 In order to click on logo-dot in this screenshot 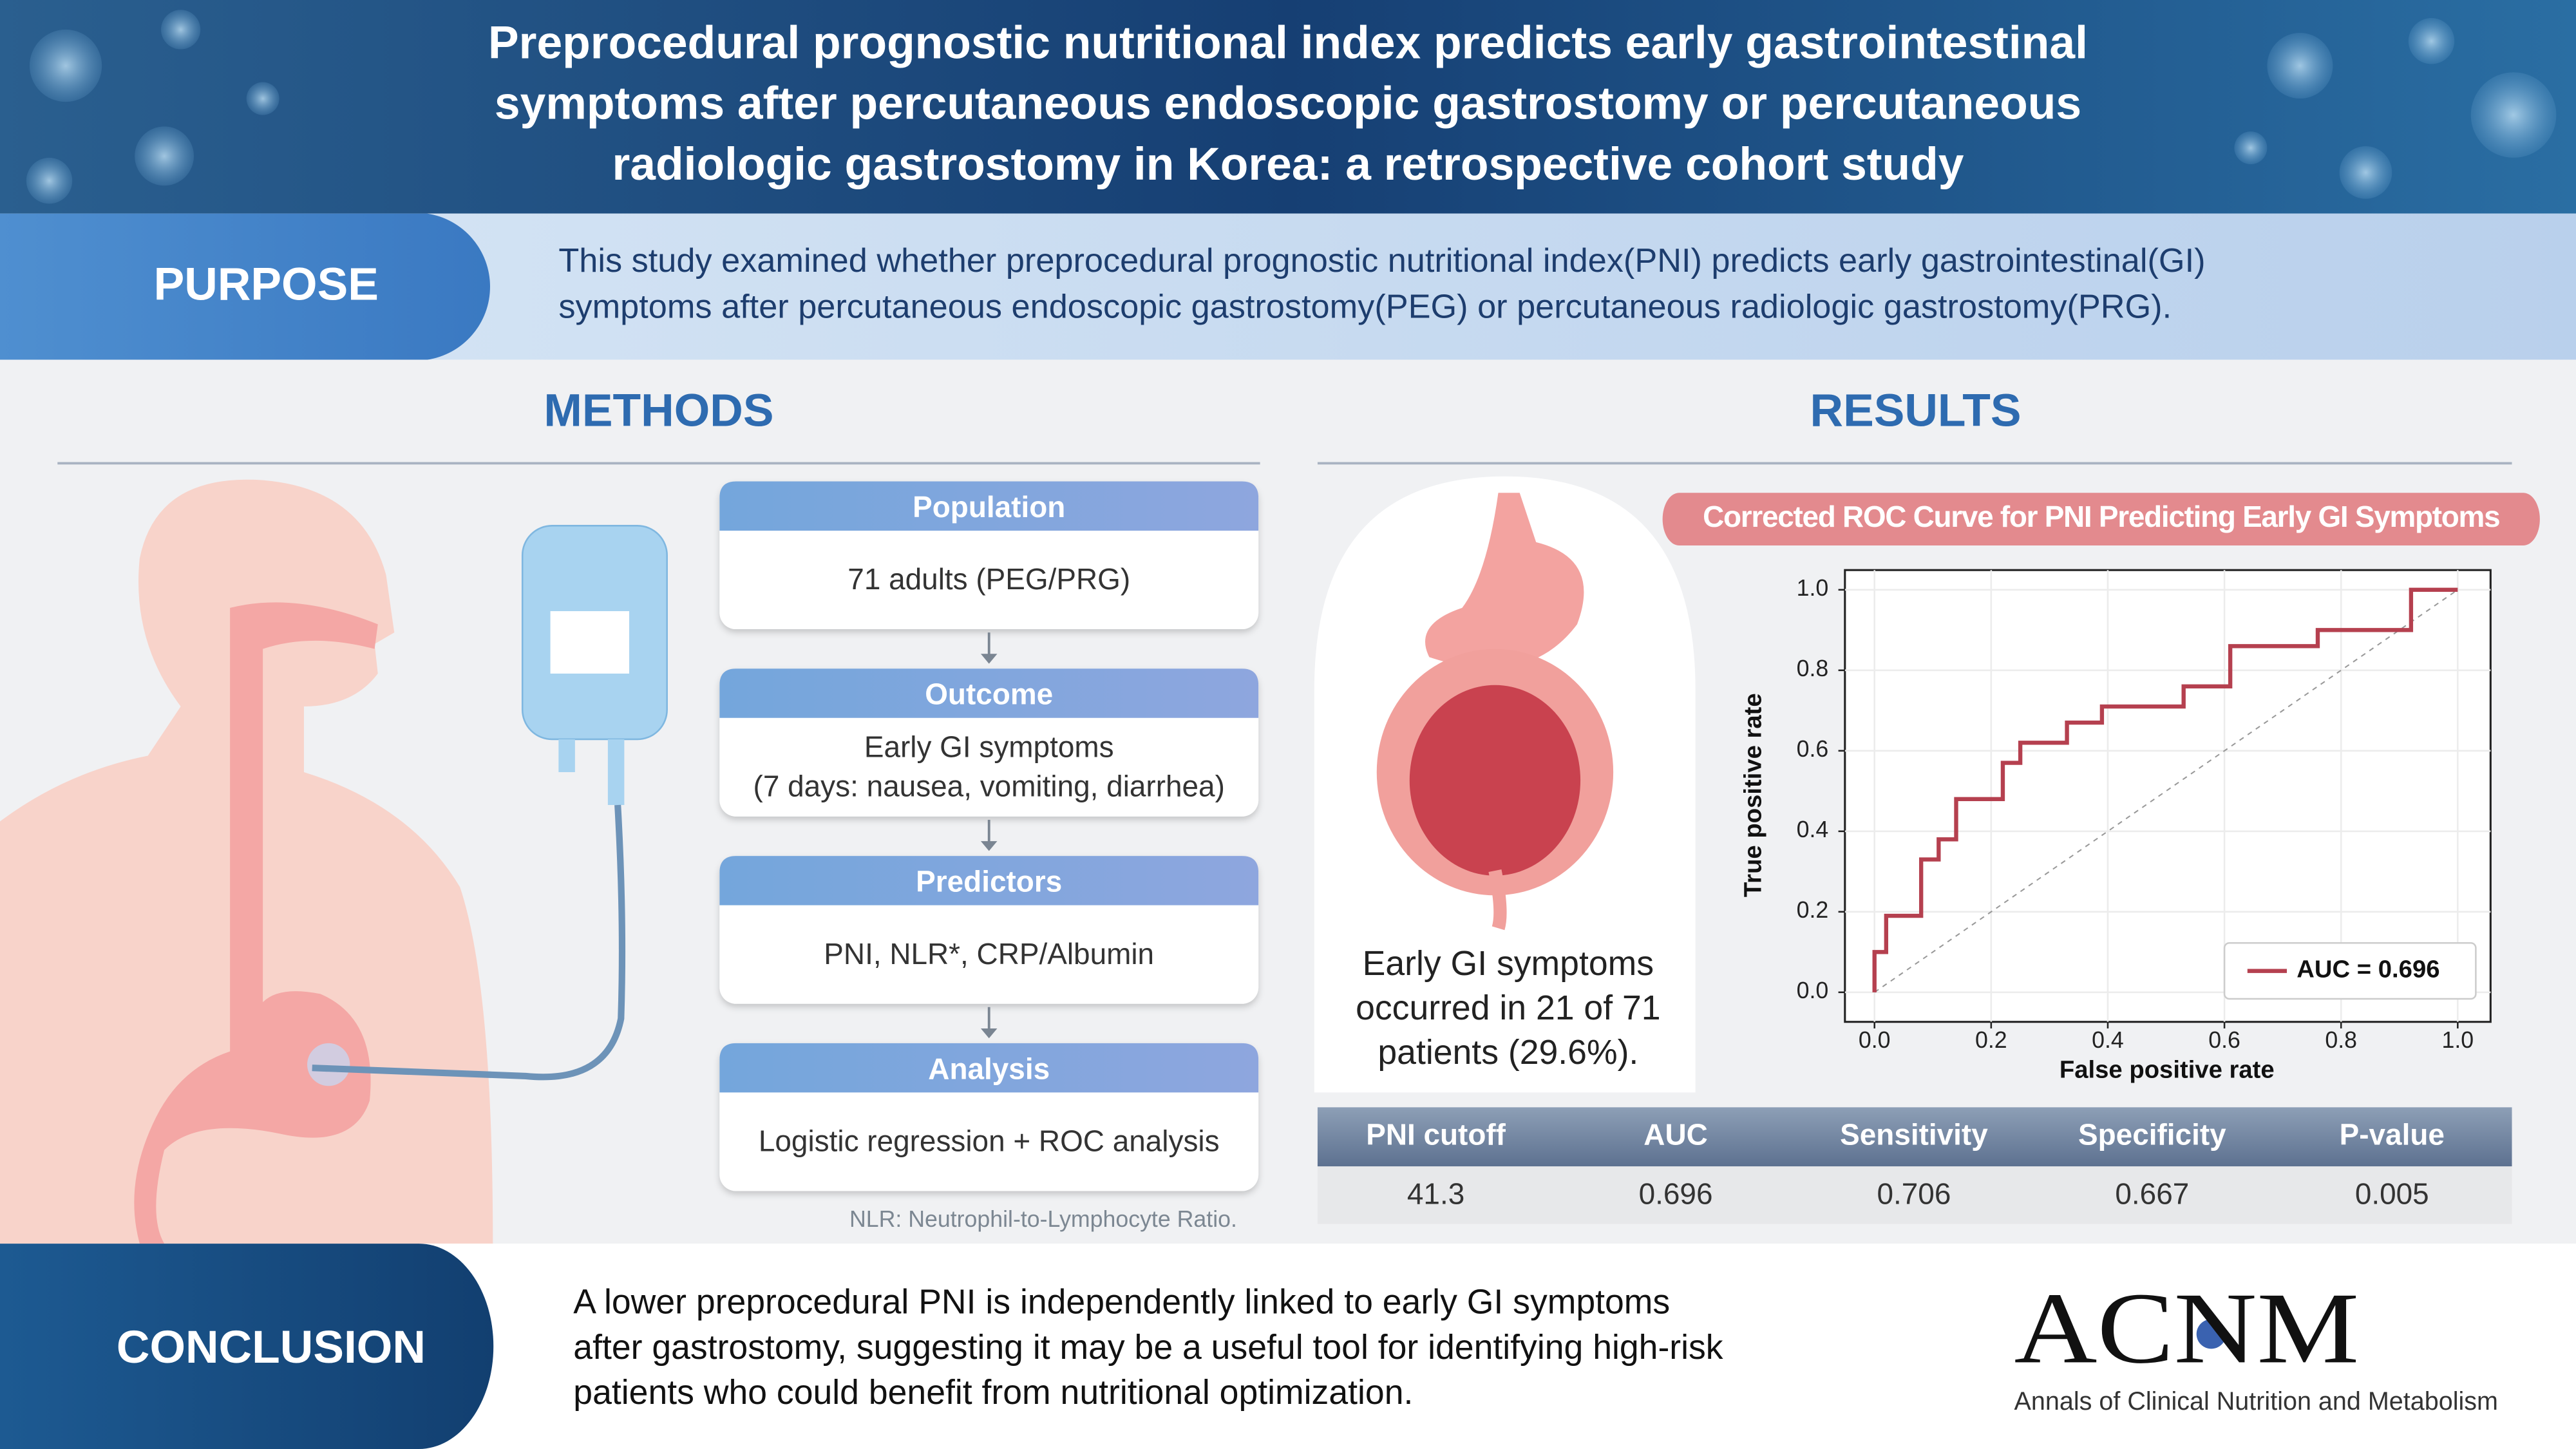, I will do `click(2211, 1334)`.